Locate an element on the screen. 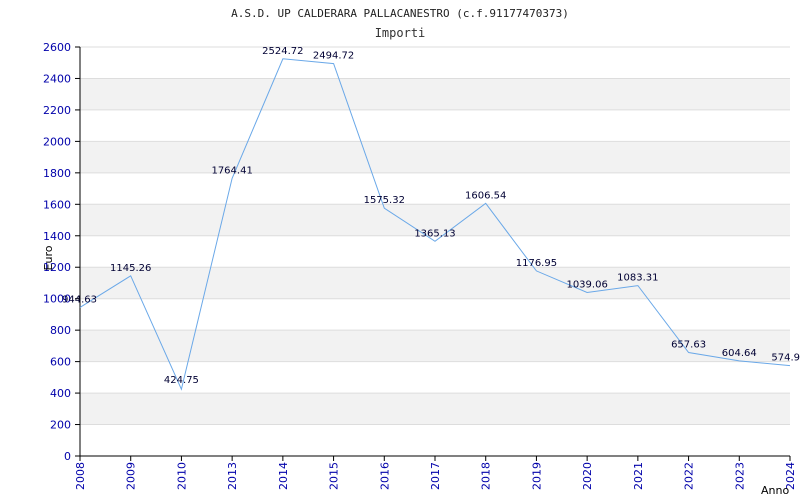  data-label: 1764.41 is located at coordinates (231, 170).